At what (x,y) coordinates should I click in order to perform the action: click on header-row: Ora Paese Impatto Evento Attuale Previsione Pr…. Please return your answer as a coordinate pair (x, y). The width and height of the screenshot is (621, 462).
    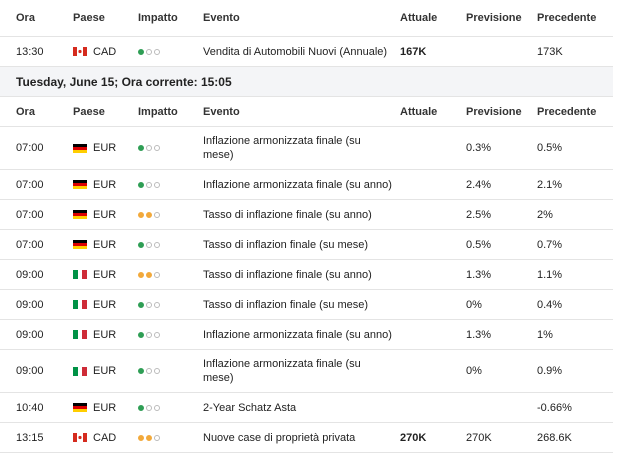
    Looking at the image, I should click on (306, 112).